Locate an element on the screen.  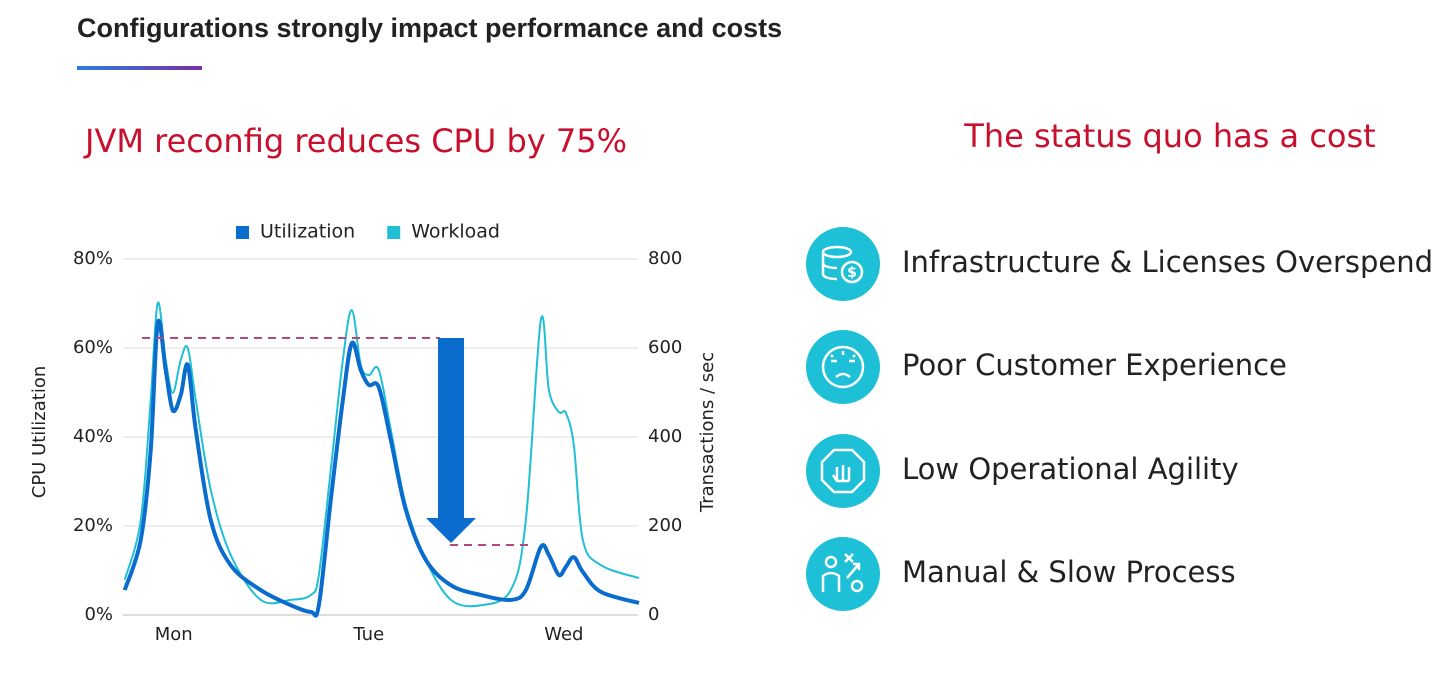
y-tick-label: 60% is located at coordinates (93, 347).